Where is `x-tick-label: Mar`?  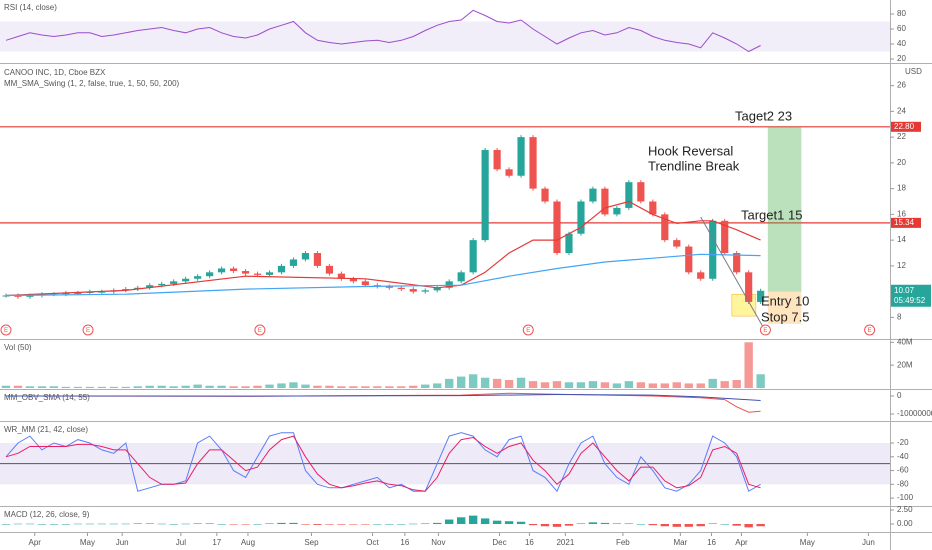 x-tick-label: Mar is located at coordinates (680, 542).